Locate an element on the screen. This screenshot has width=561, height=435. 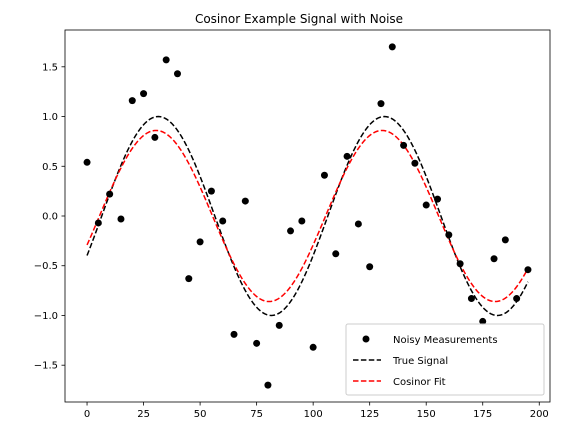
y-tick-label: −0.5 is located at coordinates (46, 266).